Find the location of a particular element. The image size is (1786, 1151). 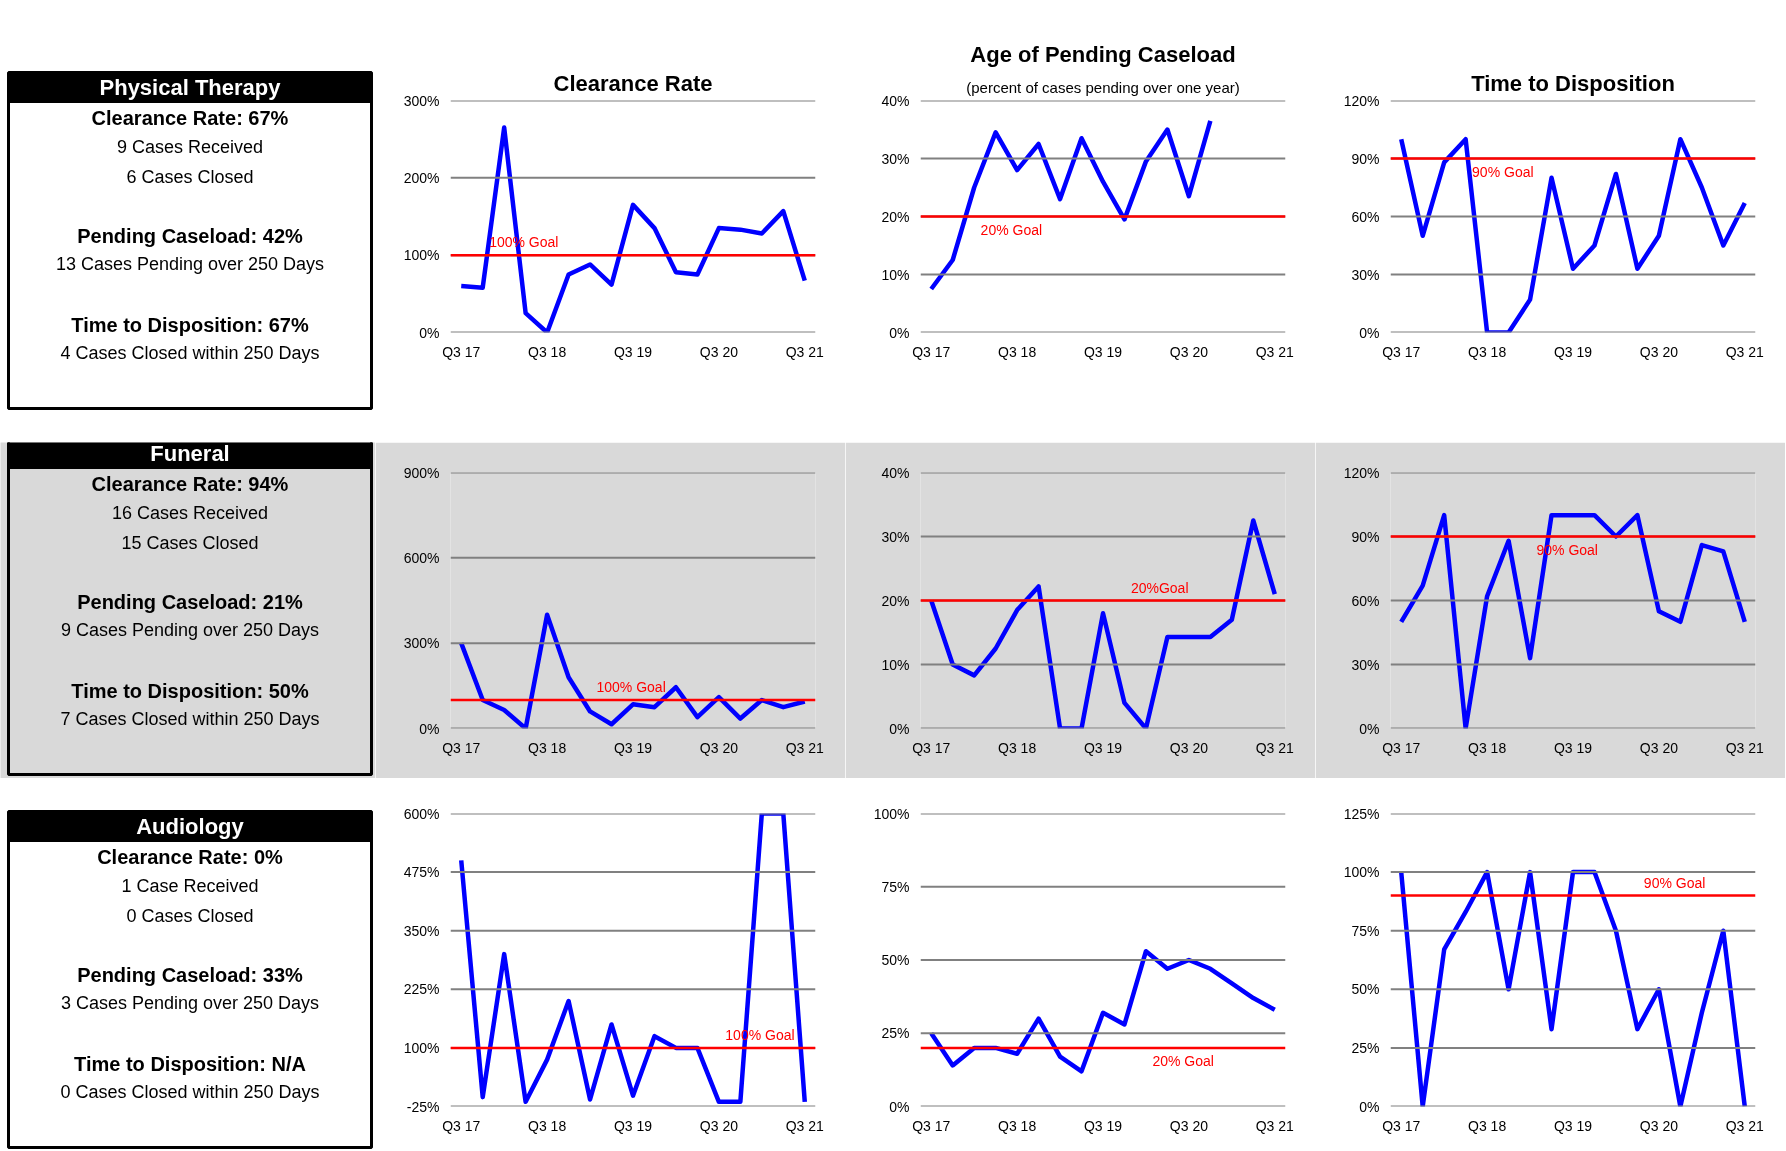

y-tick-label: 120% is located at coordinates (1361, 472).